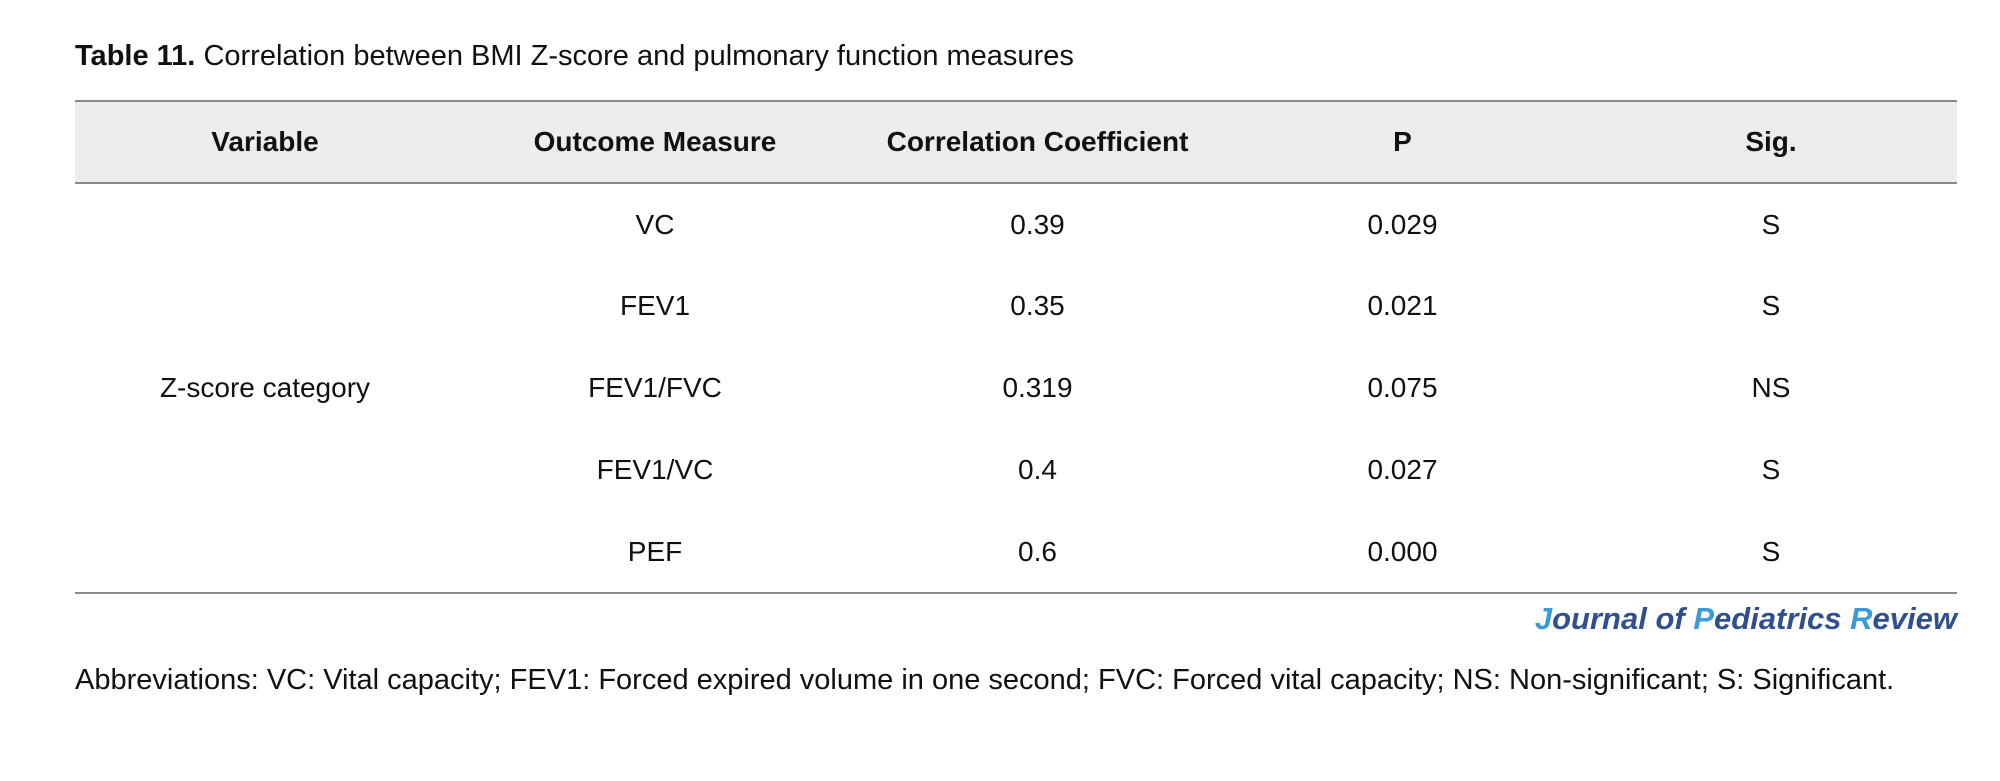  Describe the element at coordinates (1037, 142) in the screenshot. I see `header-correlation-coefficient: Correlation Coefficient` at that location.